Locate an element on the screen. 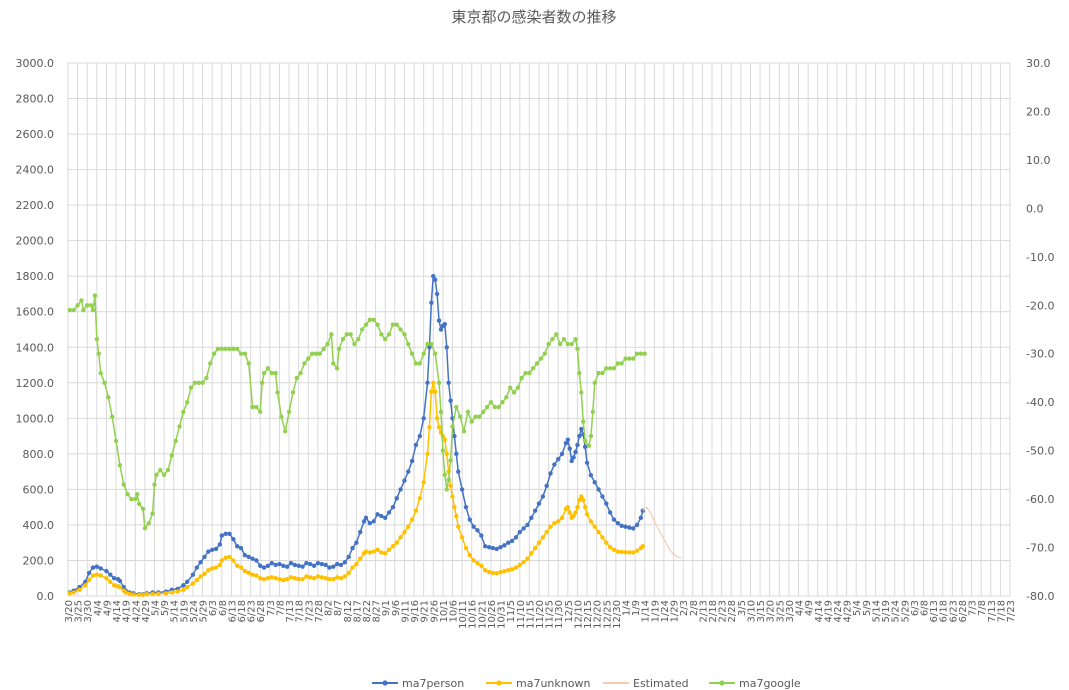 The image size is (1069, 690). y-right-tick-label: -50.0 is located at coordinates (1040, 451).